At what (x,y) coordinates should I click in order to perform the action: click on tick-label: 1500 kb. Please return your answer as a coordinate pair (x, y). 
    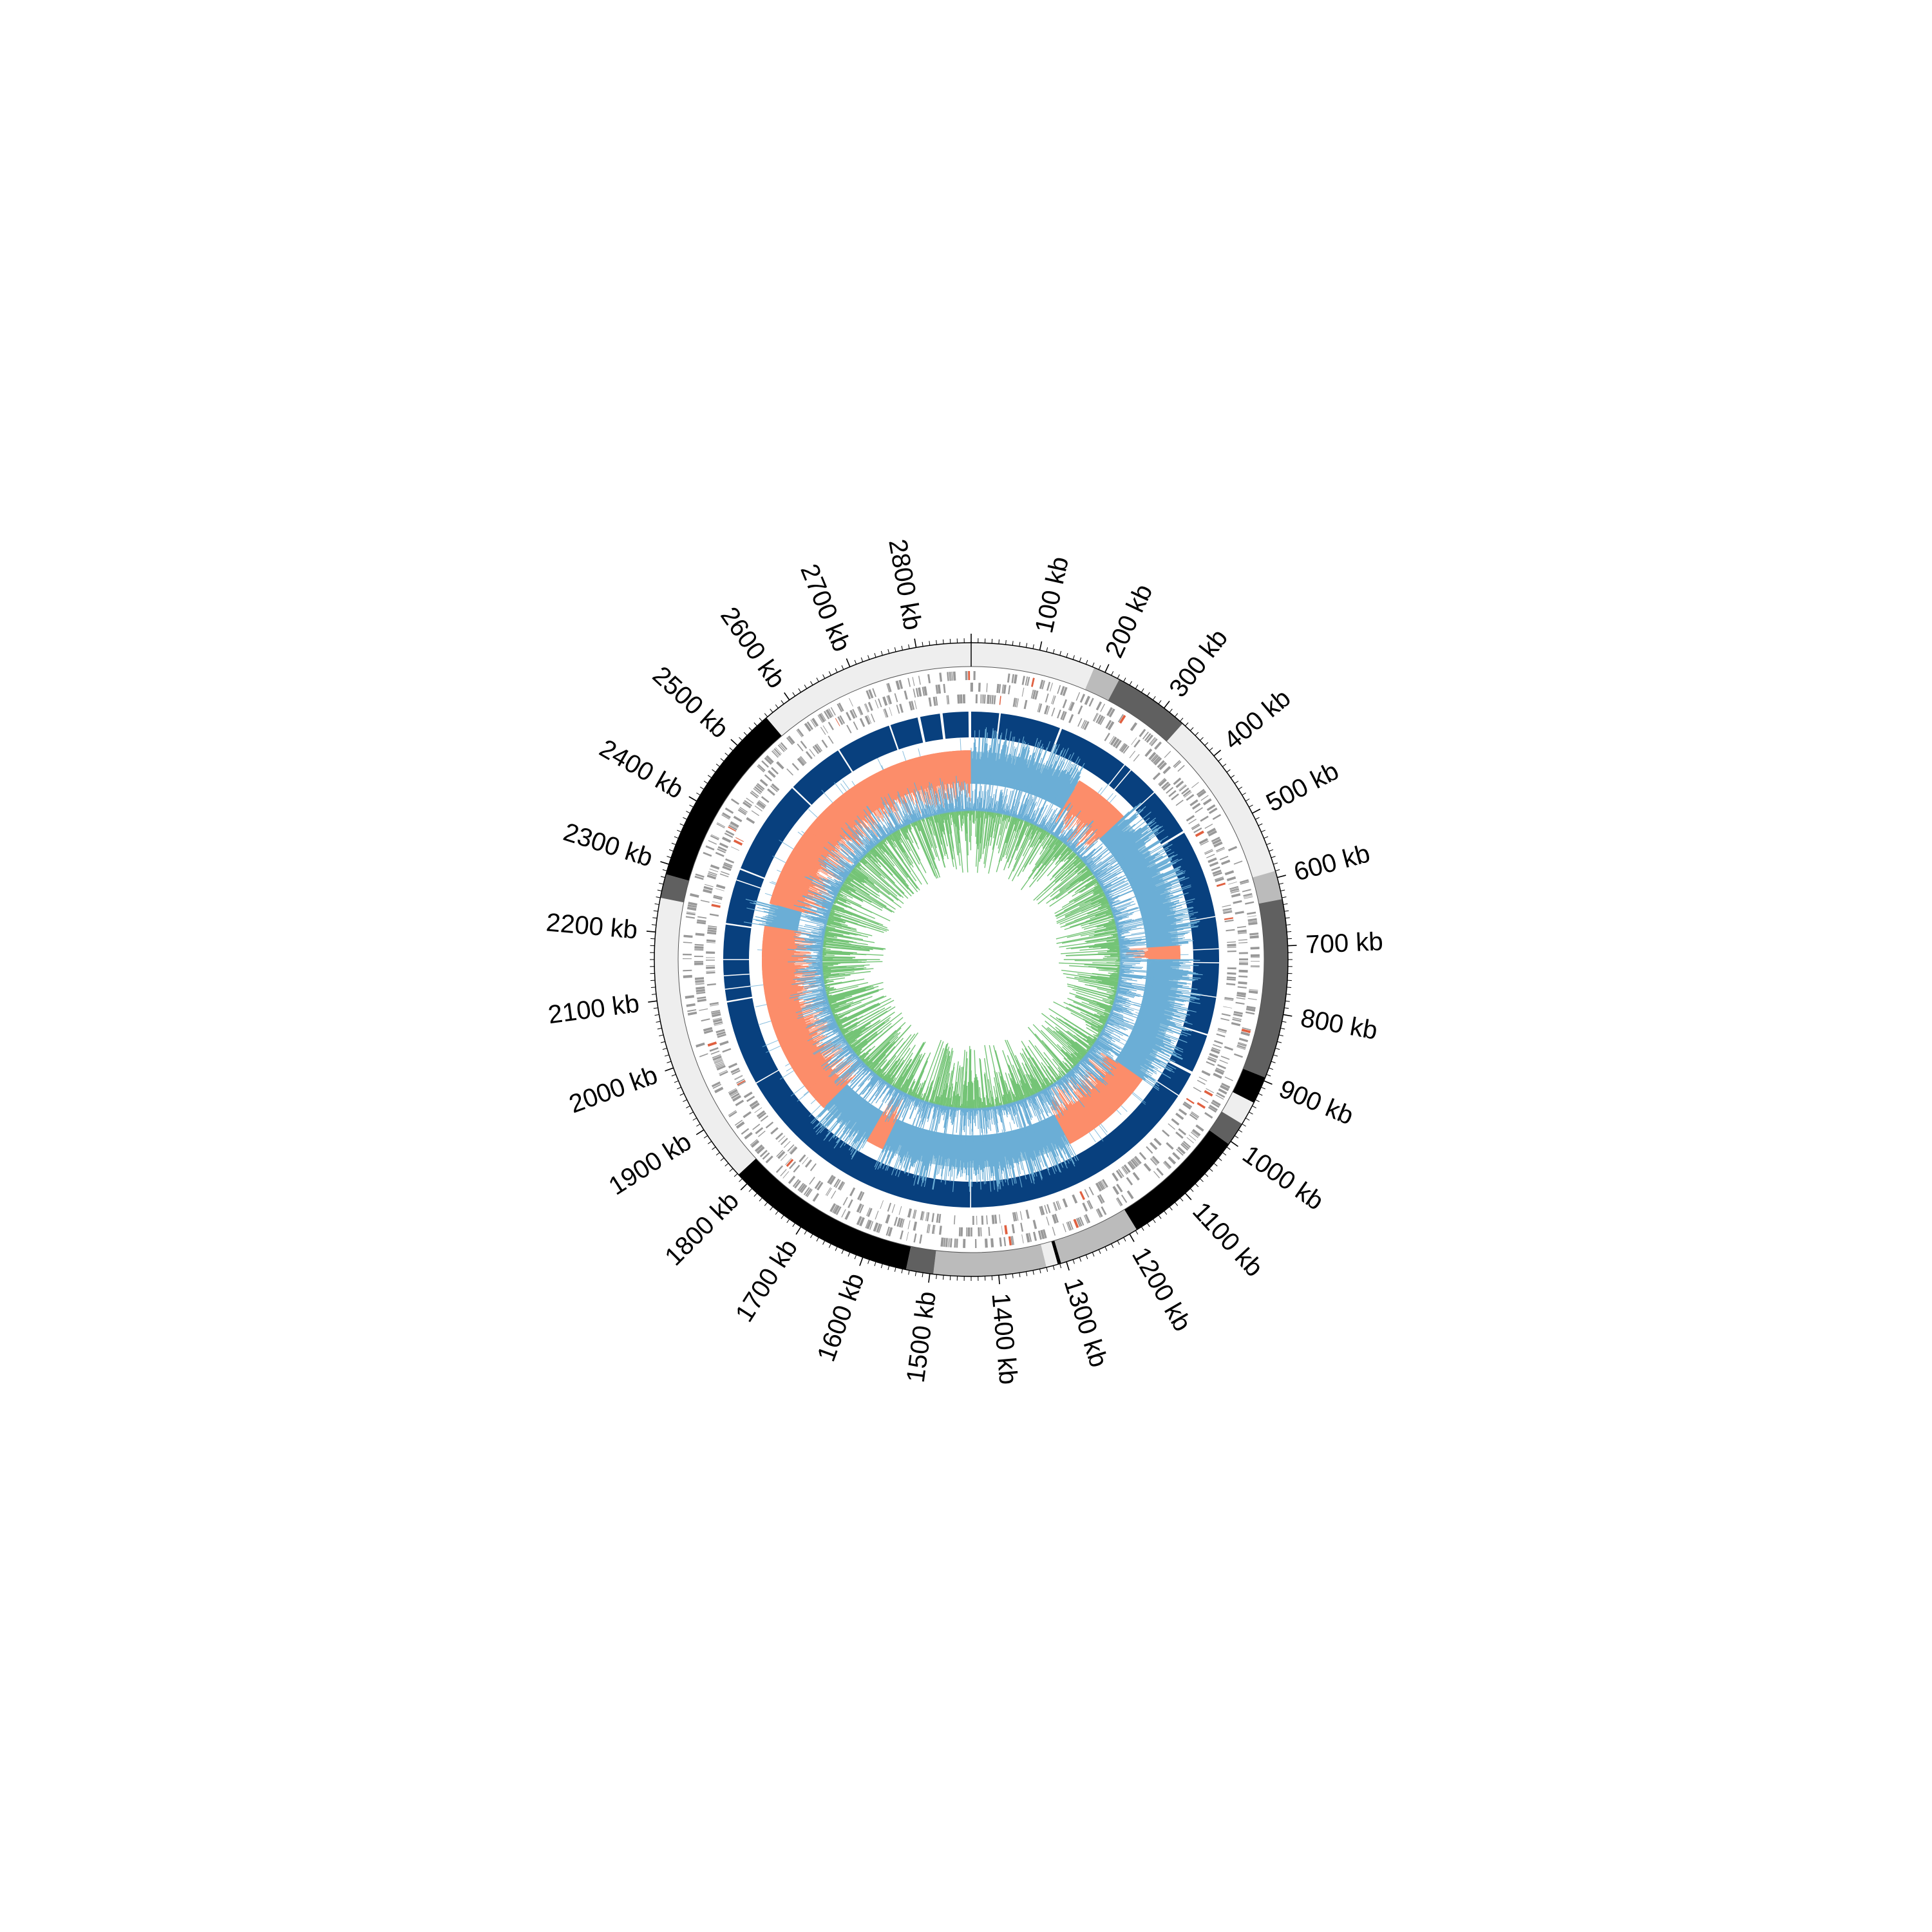
    Looking at the image, I should click on (922, 1337).